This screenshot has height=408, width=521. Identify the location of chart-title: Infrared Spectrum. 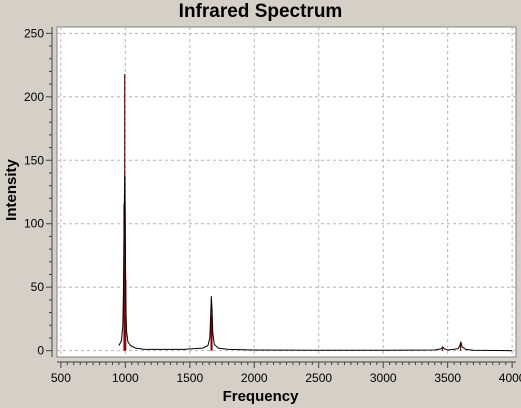
(260, 11).